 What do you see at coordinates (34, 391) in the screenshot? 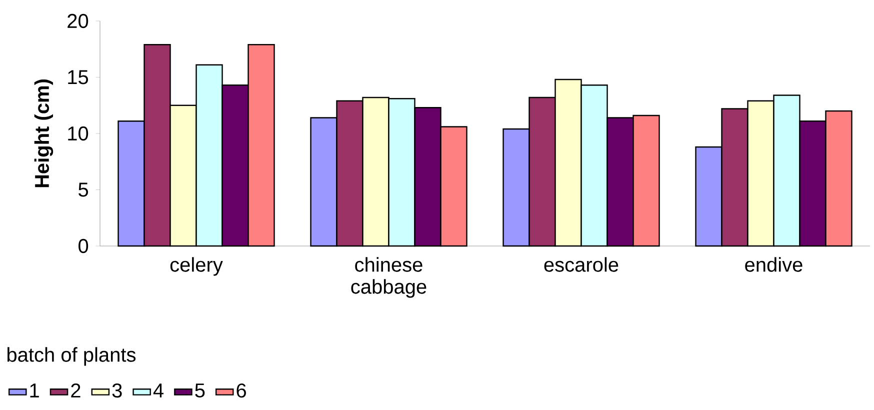
I see `legend-label: 1` at bounding box center [34, 391].